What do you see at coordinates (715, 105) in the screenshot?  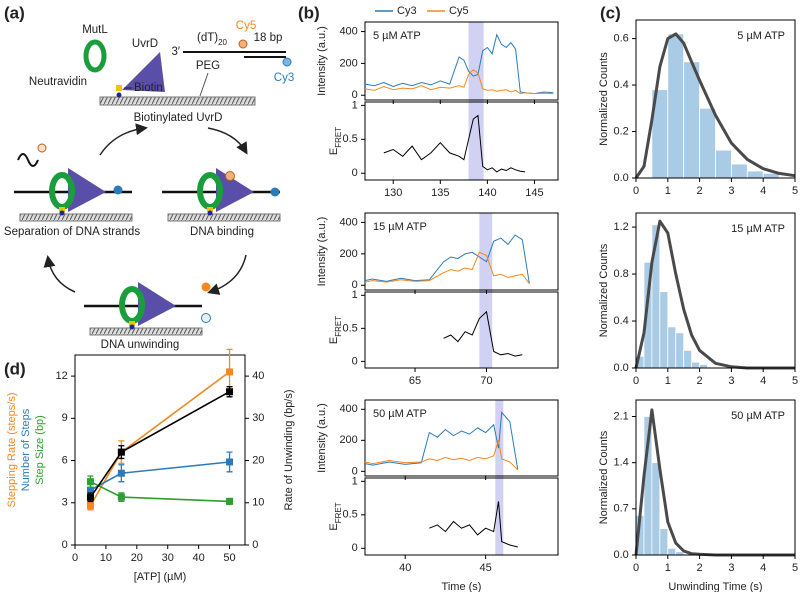 I see `fit-curve` at bounding box center [715, 105].